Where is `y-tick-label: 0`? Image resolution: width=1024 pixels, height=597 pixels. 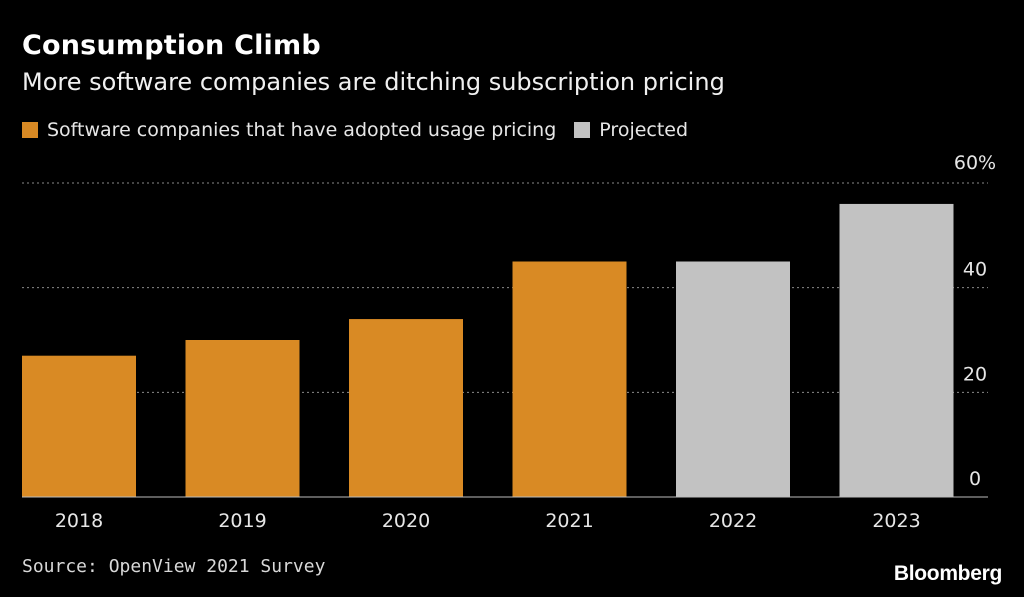 y-tick-label: 0 is located at coordinates (975, 479).